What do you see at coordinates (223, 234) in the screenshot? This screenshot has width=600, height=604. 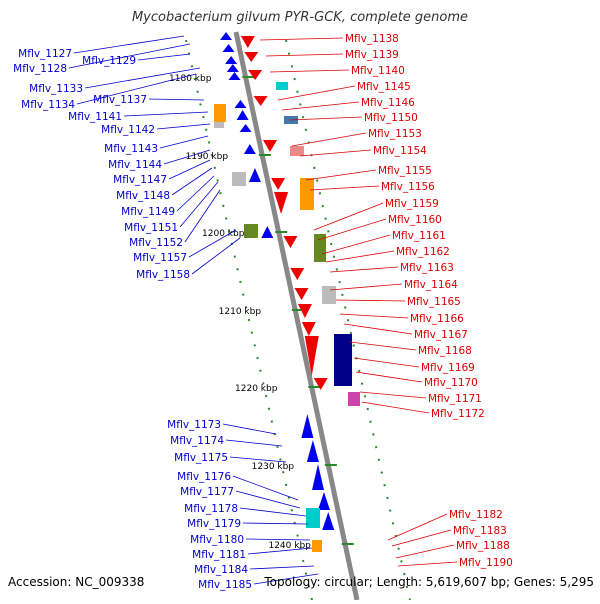 I see `kbp-tick-label: 1200 kbp` at bounding box center [223, 234].